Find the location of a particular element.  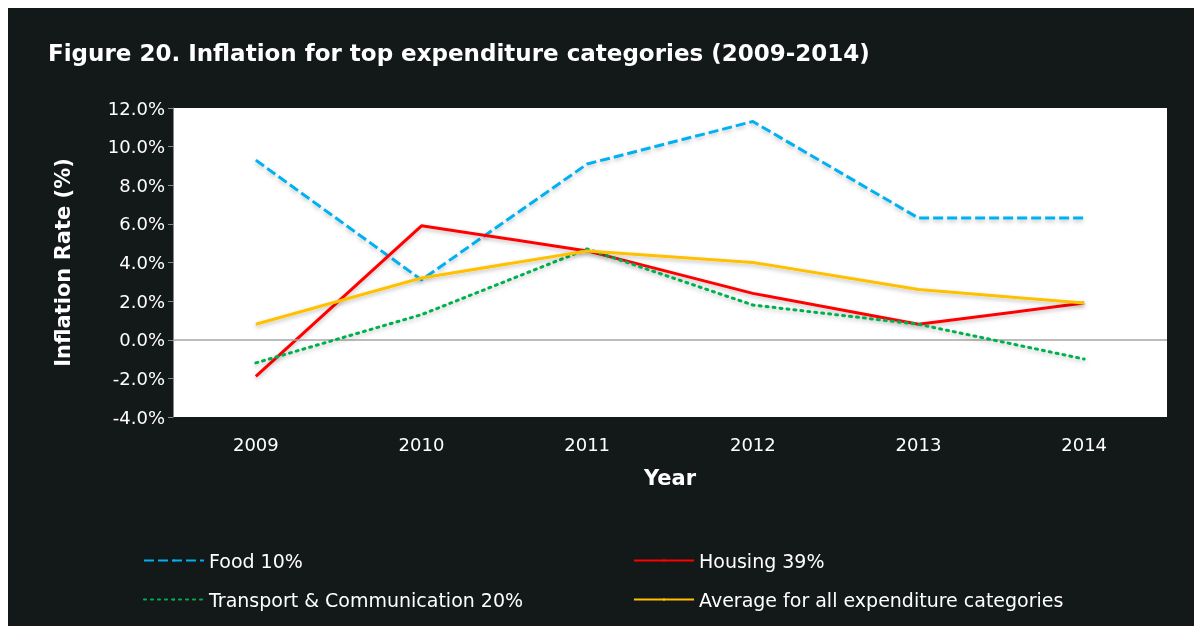

y-axis-title: Inflation Rate (%) is located at coordinates (62, 262).